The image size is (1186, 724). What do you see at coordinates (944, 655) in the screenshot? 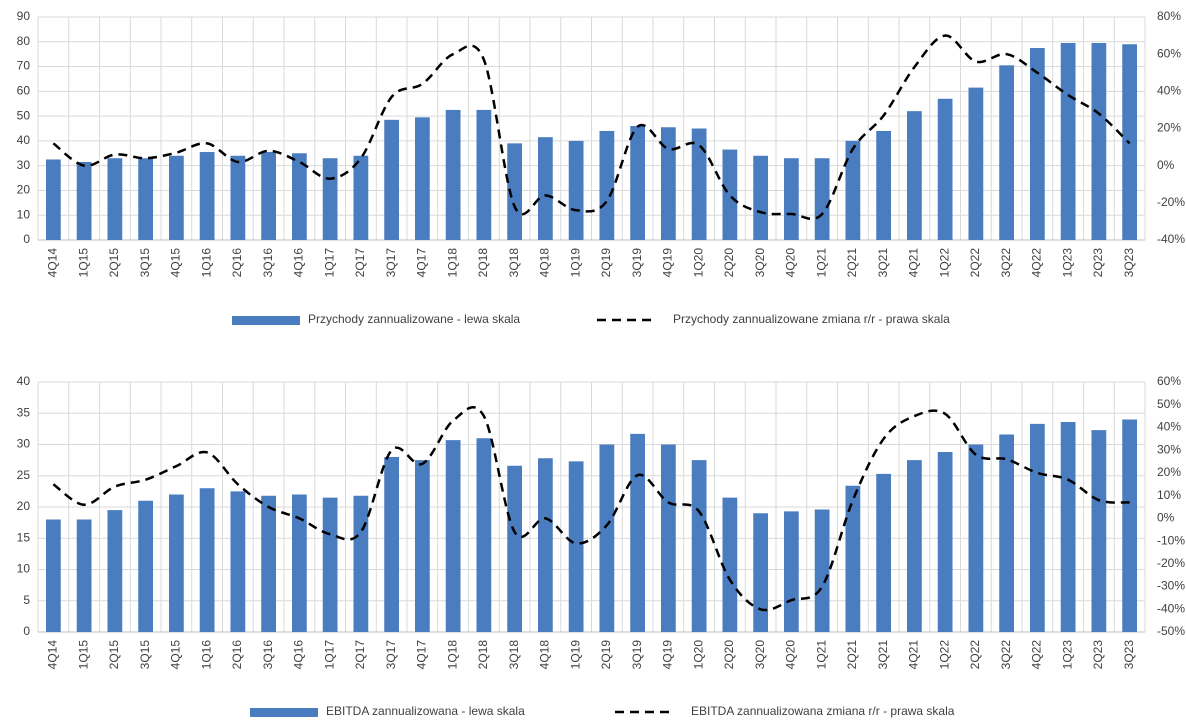
I see `x-tick-label: 1Q22` at bounding box center [944, 655].